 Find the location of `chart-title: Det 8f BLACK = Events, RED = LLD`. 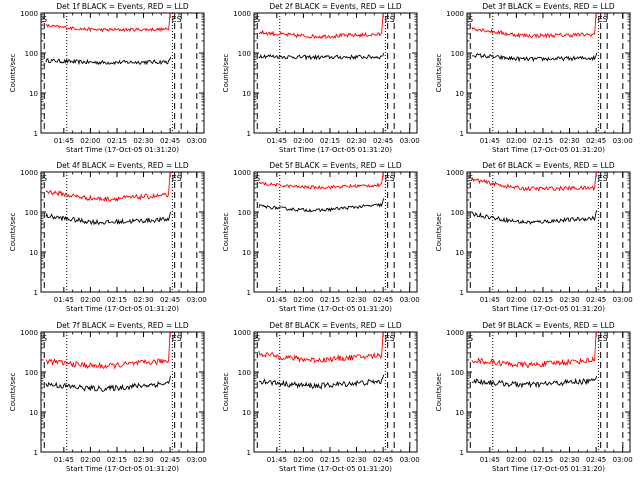

chart-title: Det 8f BLACK = Events, RED = LLD is located at coordinates (335, 325).